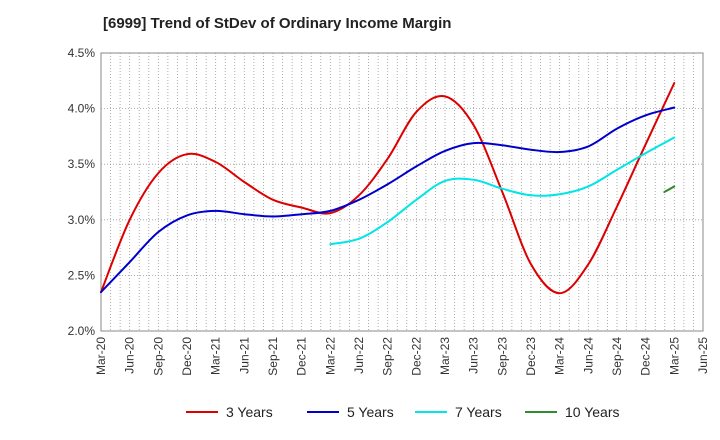  What do you see at coordinates (703, 355) in the screenshot?
I see `x-tick-label: Jun-25` at bounding box center [703, 355].